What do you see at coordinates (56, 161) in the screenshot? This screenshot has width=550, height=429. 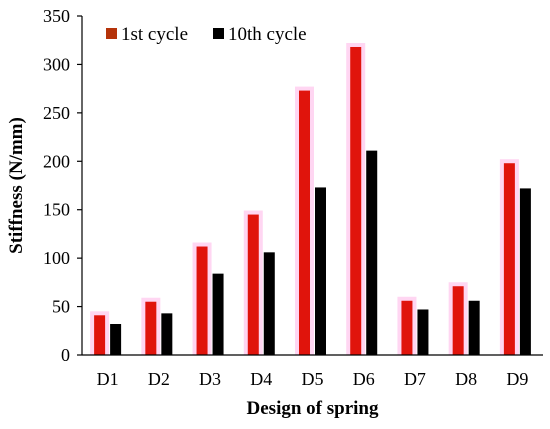 I see `y-tick-label: 200` at bounding box center [56, 161].